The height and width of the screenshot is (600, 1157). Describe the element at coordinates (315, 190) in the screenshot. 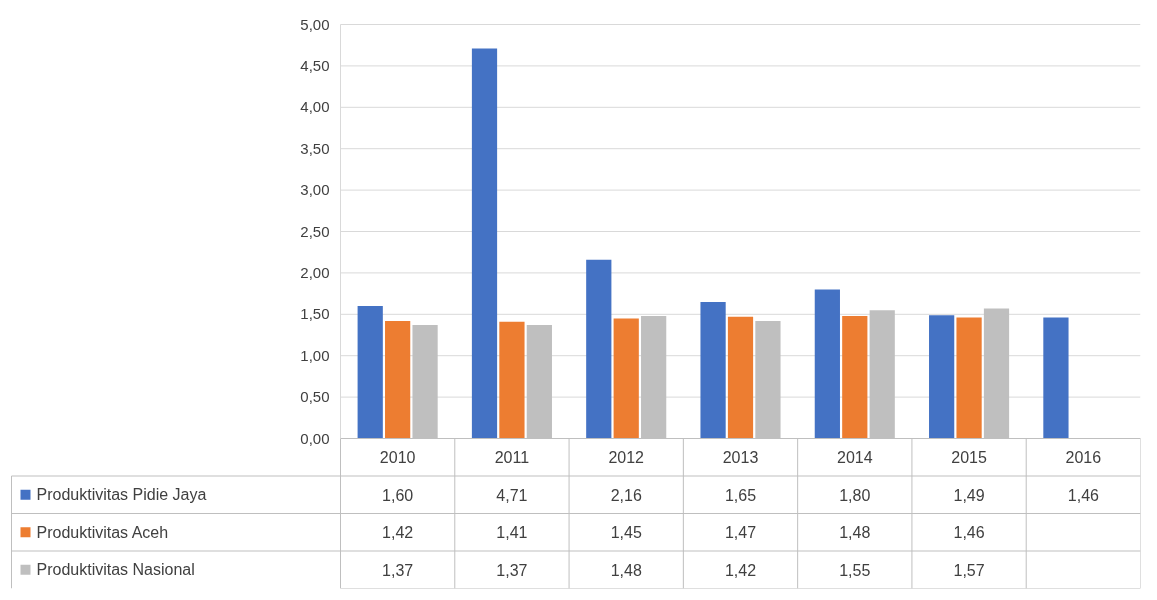

I see `y-tick-label: 3,00` at that location.